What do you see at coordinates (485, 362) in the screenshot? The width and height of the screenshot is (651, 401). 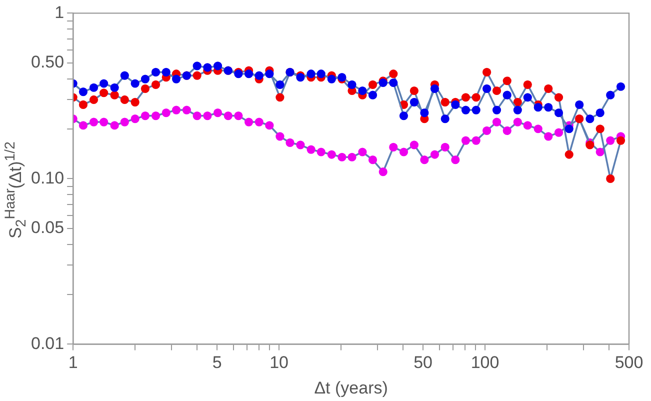 I see `x-tick-label: 100` at bounding box center [485, 362].